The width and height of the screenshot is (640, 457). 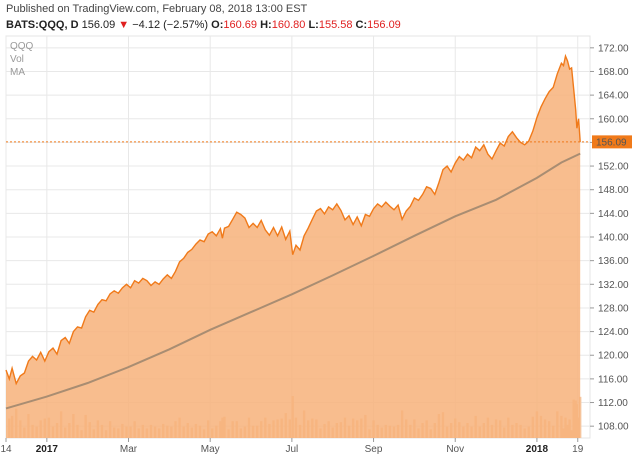 What do you see at coordinates (613, 214) in the screenshot?
I see `y-tick-label: 144.00` at bounding box center [613, 214].